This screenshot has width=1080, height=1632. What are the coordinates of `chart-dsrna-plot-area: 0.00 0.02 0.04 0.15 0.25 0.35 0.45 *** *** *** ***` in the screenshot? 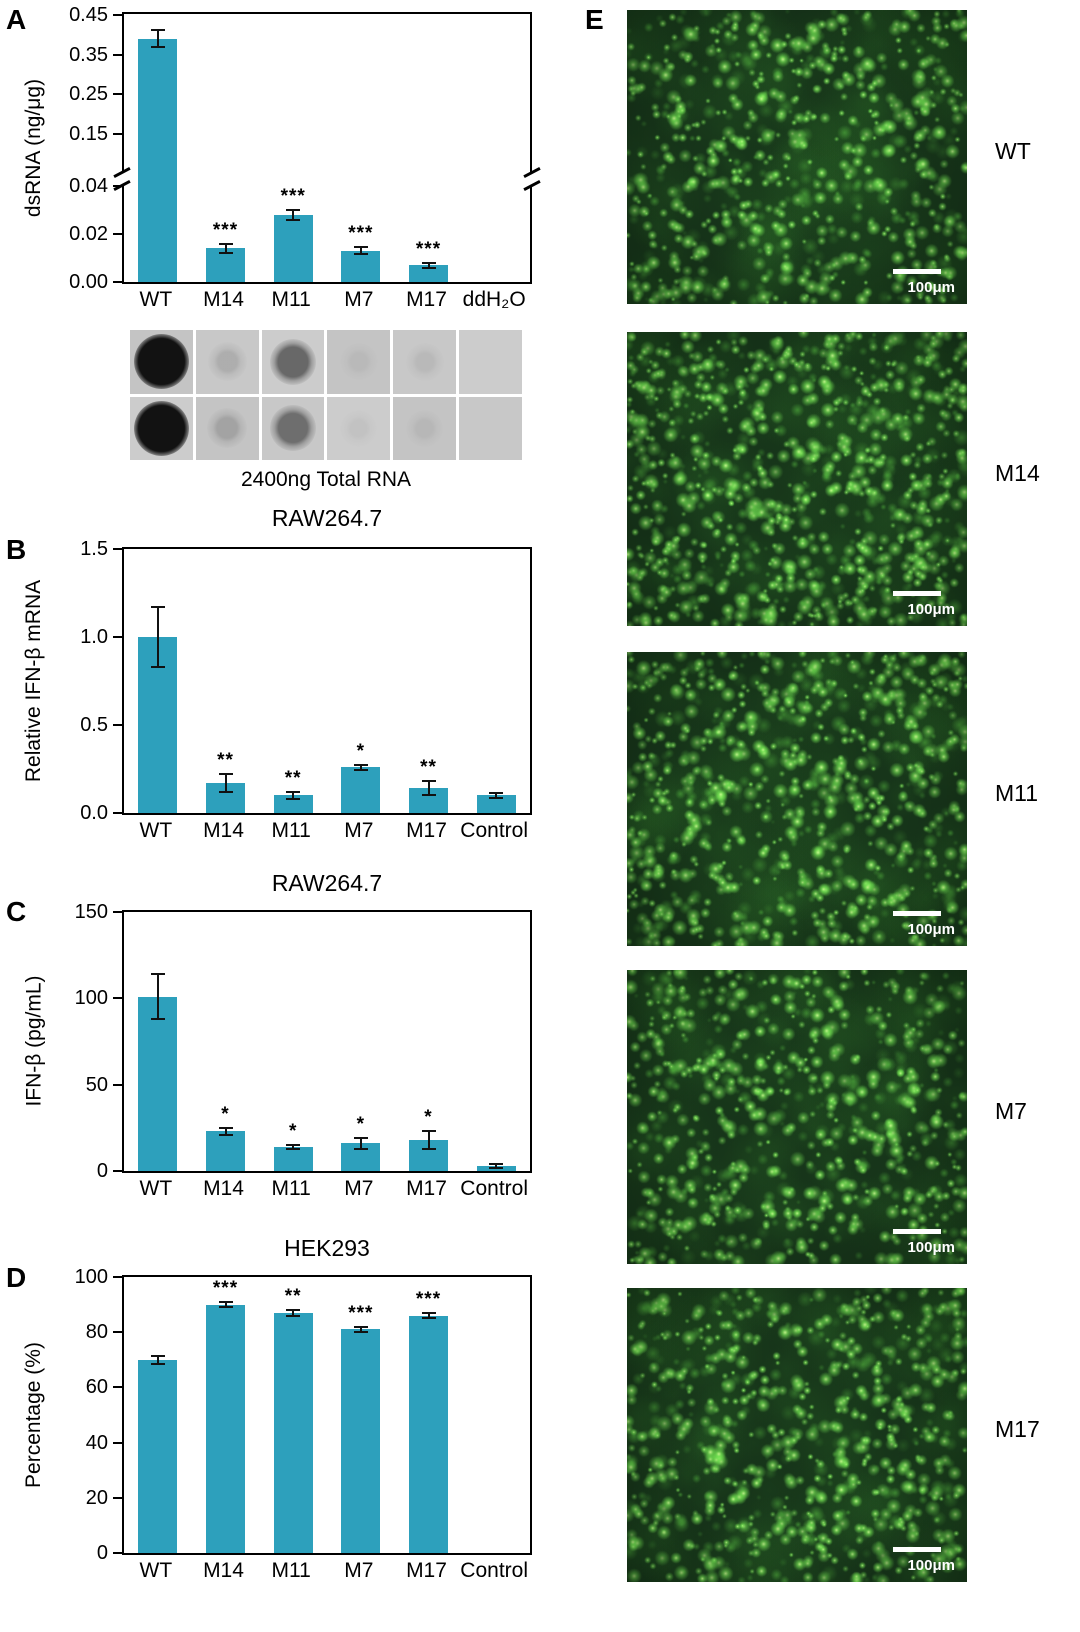 It's located at (305, 148).